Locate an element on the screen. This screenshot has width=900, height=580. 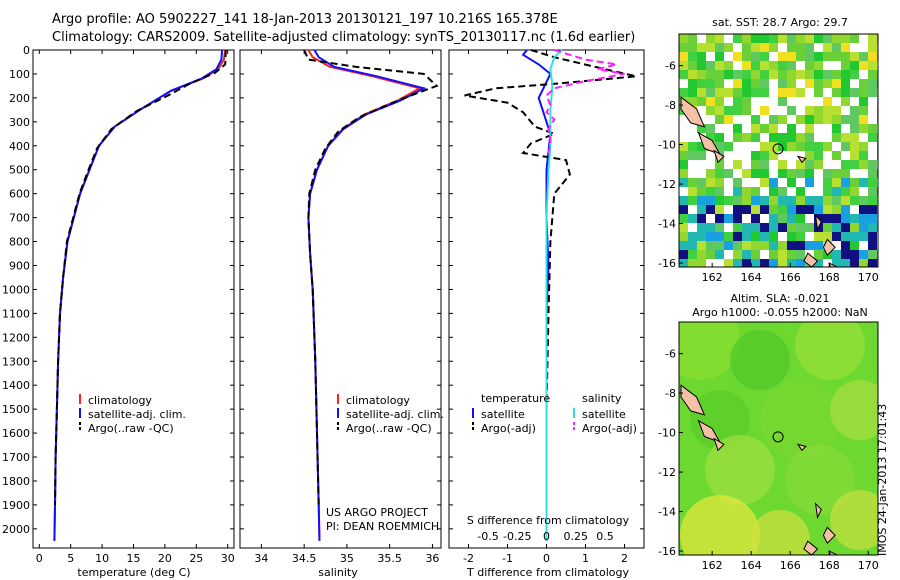
depth-tick-label: 1800 is located at coordinates (16, 481).